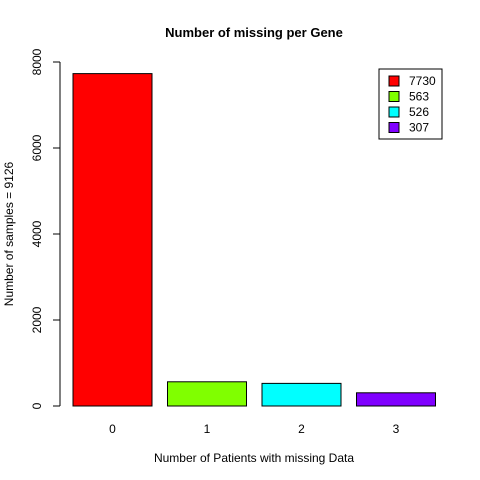 The height and width of the screenshot is (480, 480). Describe the element at coordinates (112, 429) in the screenshot. I see `x-tick-label: 0` at that location.